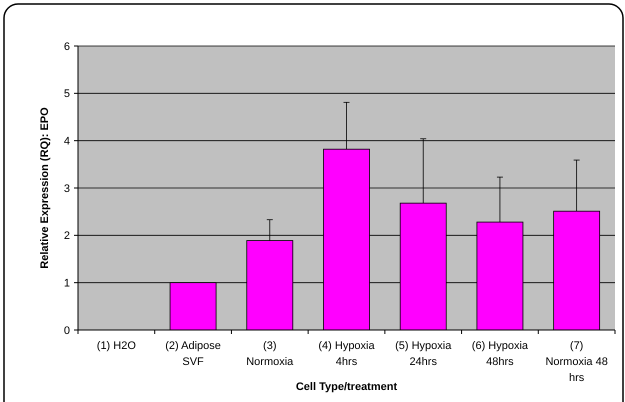 This screenshot has width=625, height=402. What do you see at coordinates (500, 354) in the screenshot?
I see `x-tick-label: (6) Hypoxia 48hrs` at bounding box center [500, 354].